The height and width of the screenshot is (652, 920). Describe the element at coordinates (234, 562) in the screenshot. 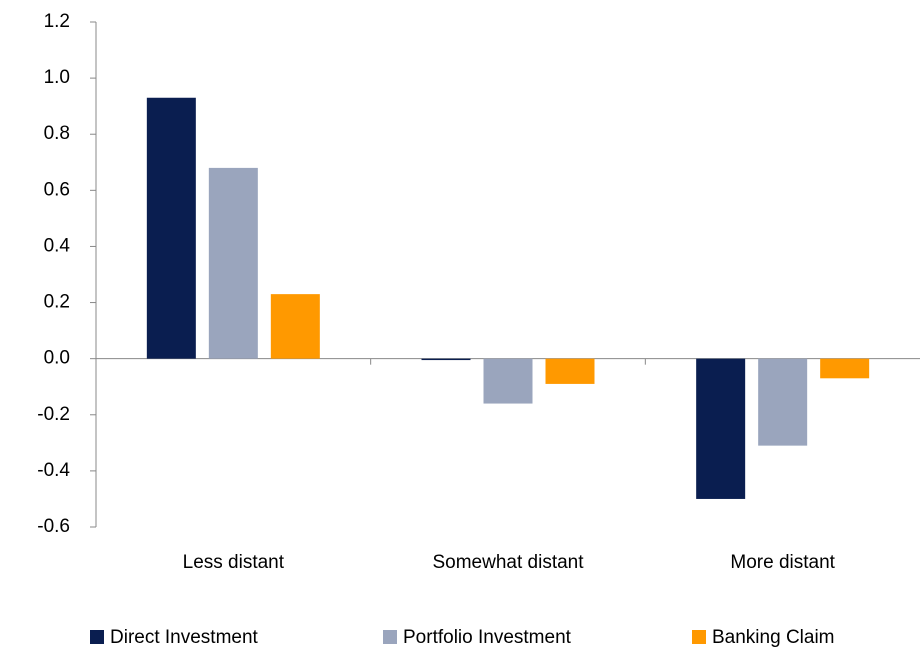

I see `x-tick-label: Less distant` at that location.